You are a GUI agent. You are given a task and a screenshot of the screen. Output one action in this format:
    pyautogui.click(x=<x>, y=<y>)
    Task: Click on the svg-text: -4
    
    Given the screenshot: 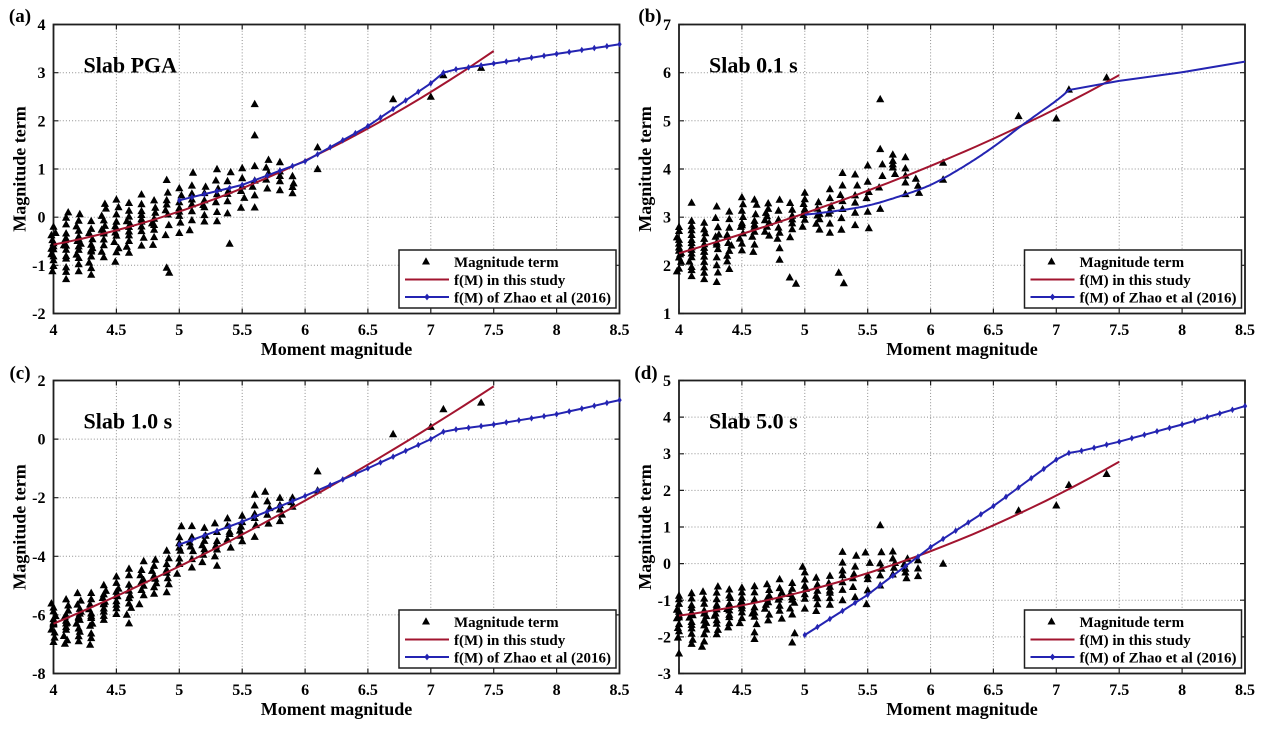 What is the action you would take?
    pyautogui.click(x=38, y=557)
    